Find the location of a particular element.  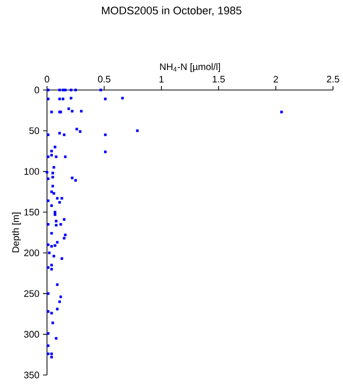

y-tick-label: 250 is located at coordinates (32, 293).